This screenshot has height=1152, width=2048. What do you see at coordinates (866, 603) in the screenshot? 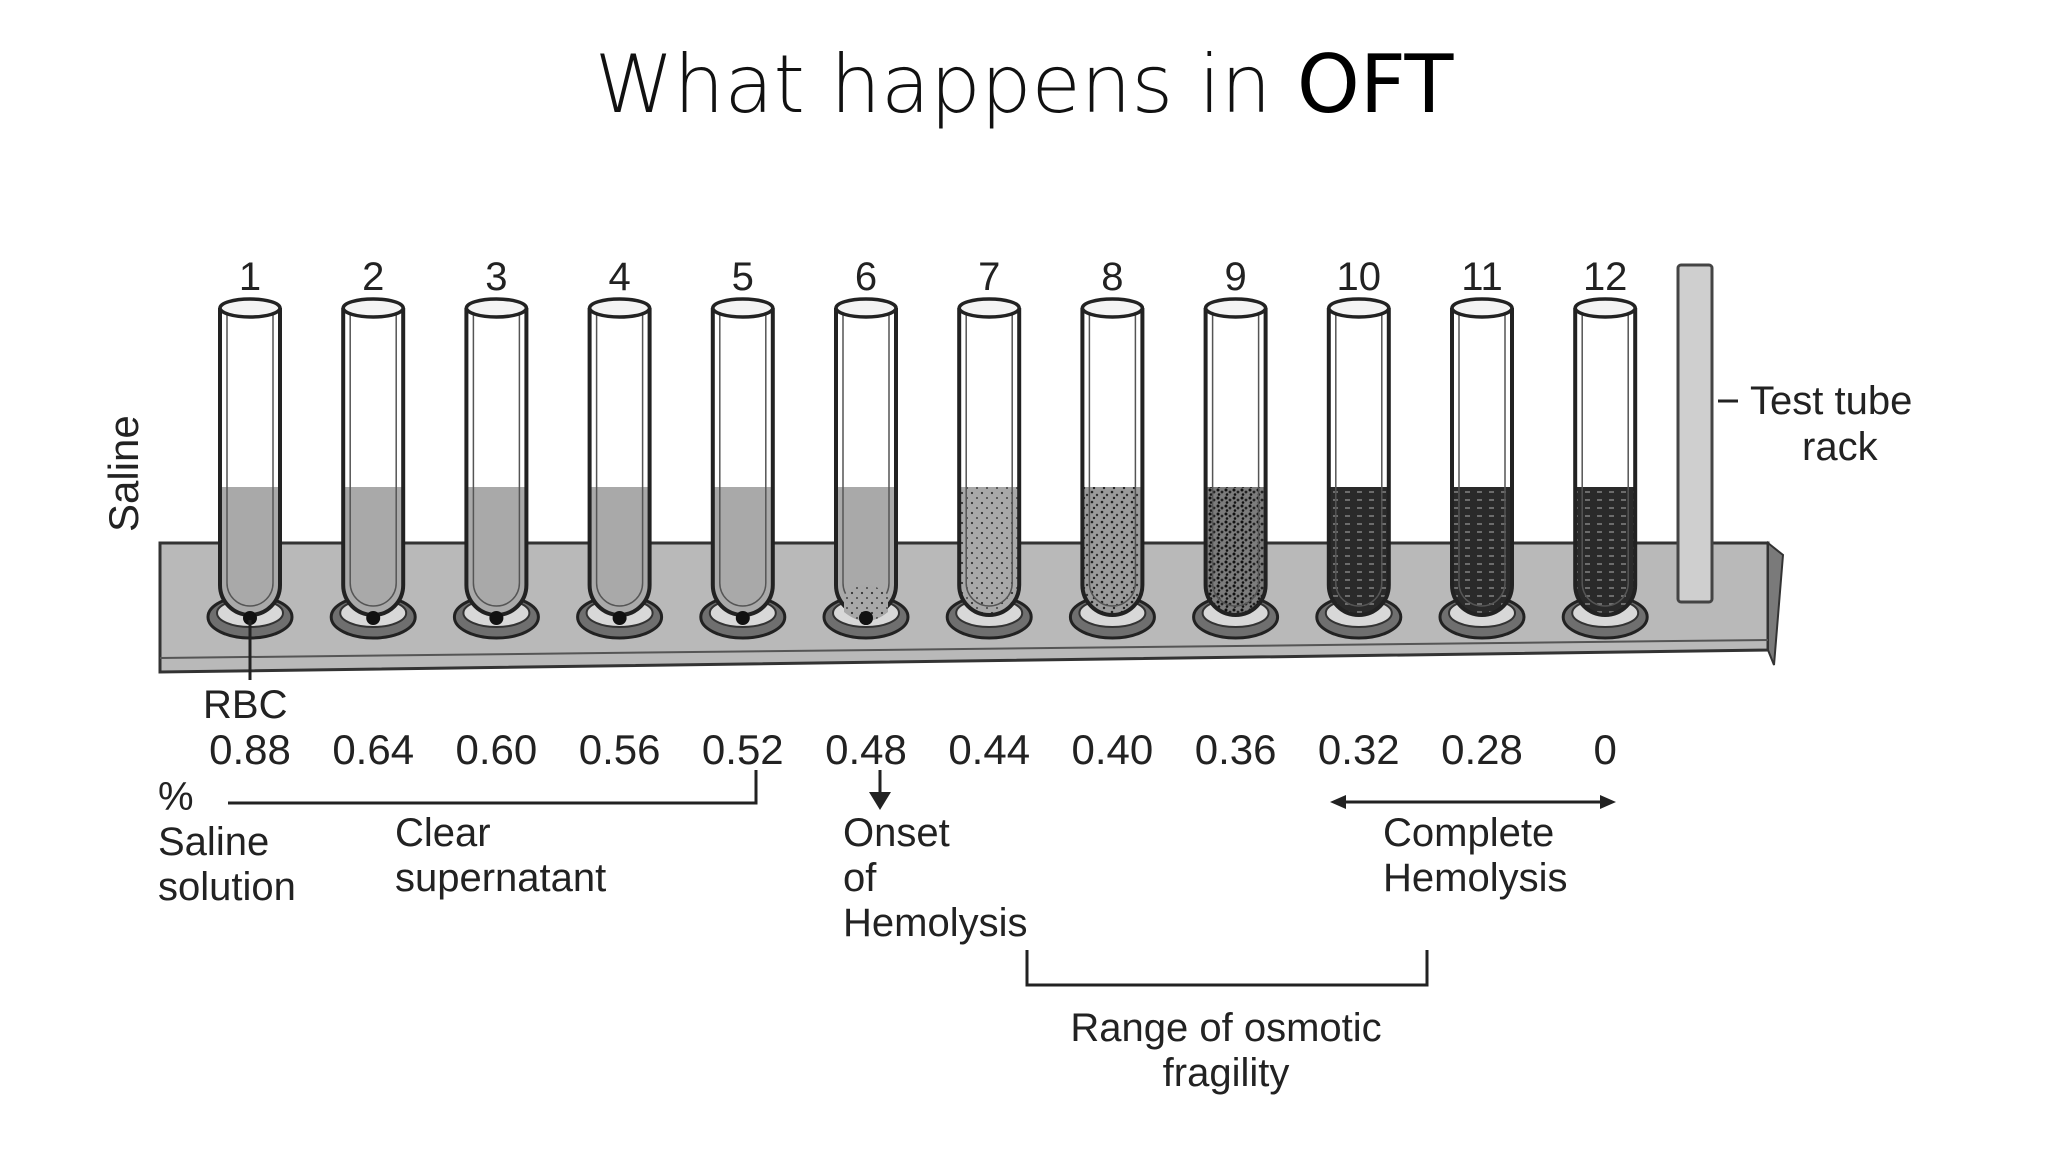
I see `onset-sediment` at bounding box center [866, 603].